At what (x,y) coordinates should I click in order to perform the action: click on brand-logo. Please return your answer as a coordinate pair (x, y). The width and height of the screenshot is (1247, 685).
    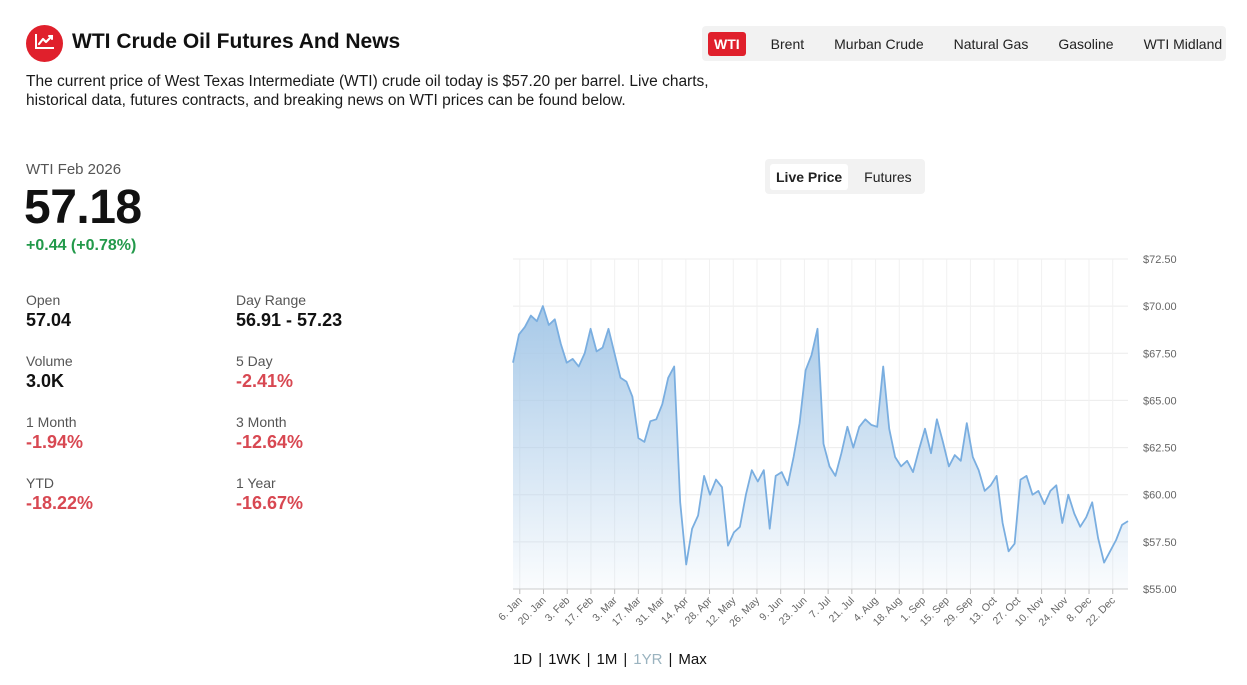
    Looking at the image, I should click on (44, 43).